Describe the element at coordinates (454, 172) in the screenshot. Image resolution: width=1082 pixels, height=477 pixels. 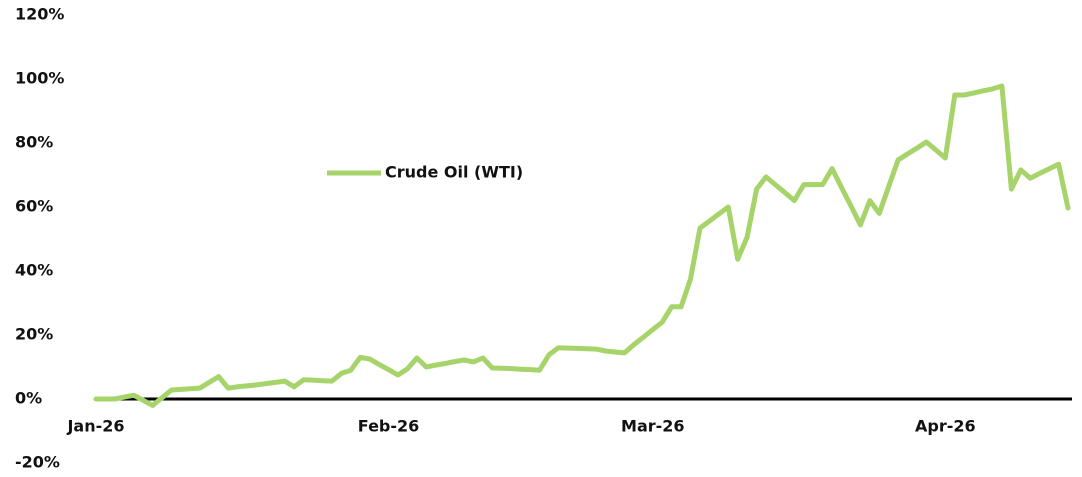
I see `legend-label: Crude Oil (WTI)` at that location.